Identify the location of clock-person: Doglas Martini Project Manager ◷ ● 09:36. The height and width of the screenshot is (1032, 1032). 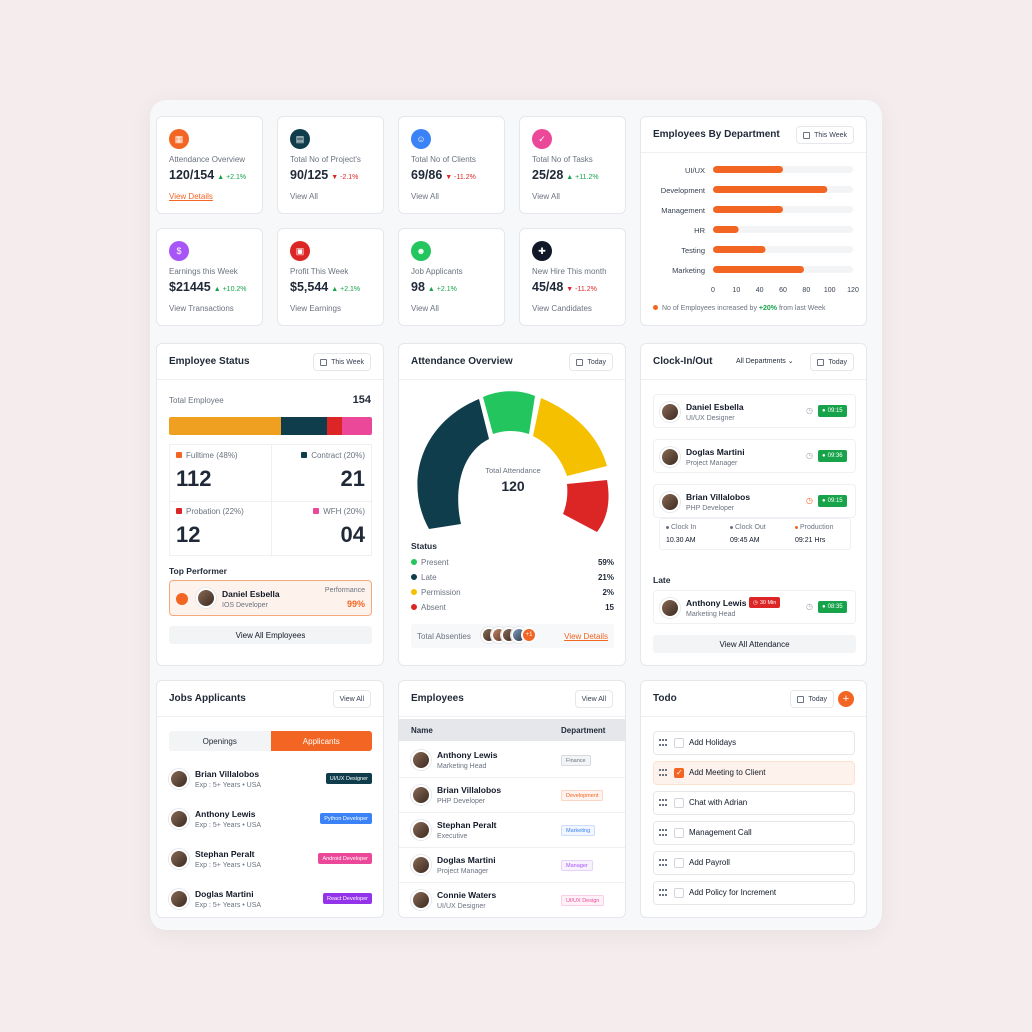
(754, 456).